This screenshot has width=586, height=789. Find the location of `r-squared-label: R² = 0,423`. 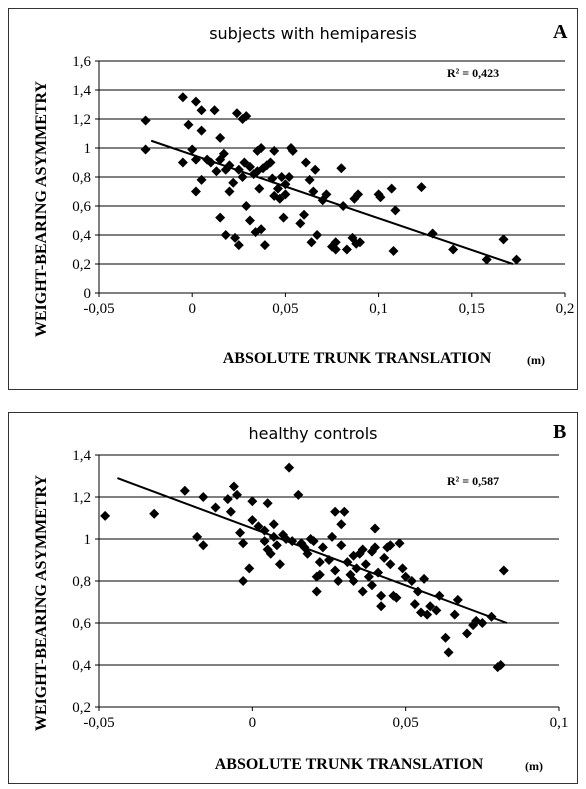

r-squared-label: R² = 0,423 is located at coordinates (473, 73).